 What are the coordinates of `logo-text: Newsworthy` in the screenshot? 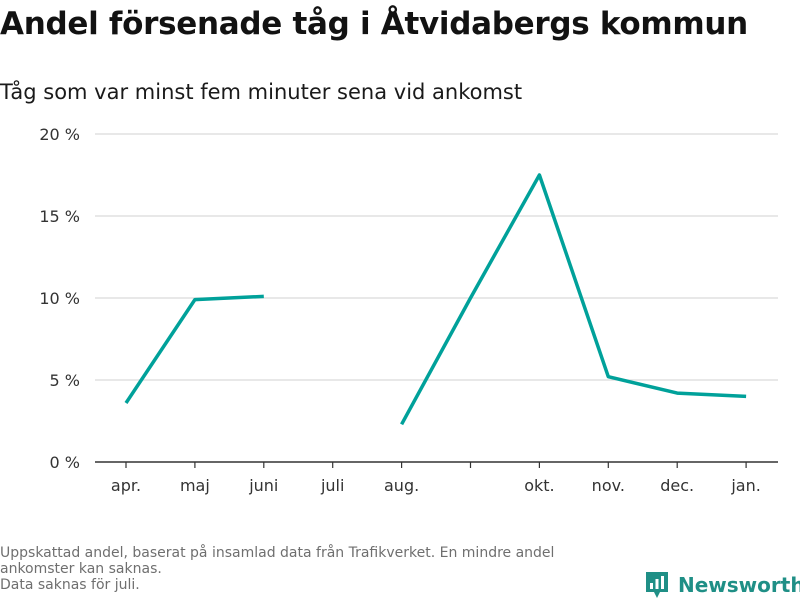 It's located at (739, 585).